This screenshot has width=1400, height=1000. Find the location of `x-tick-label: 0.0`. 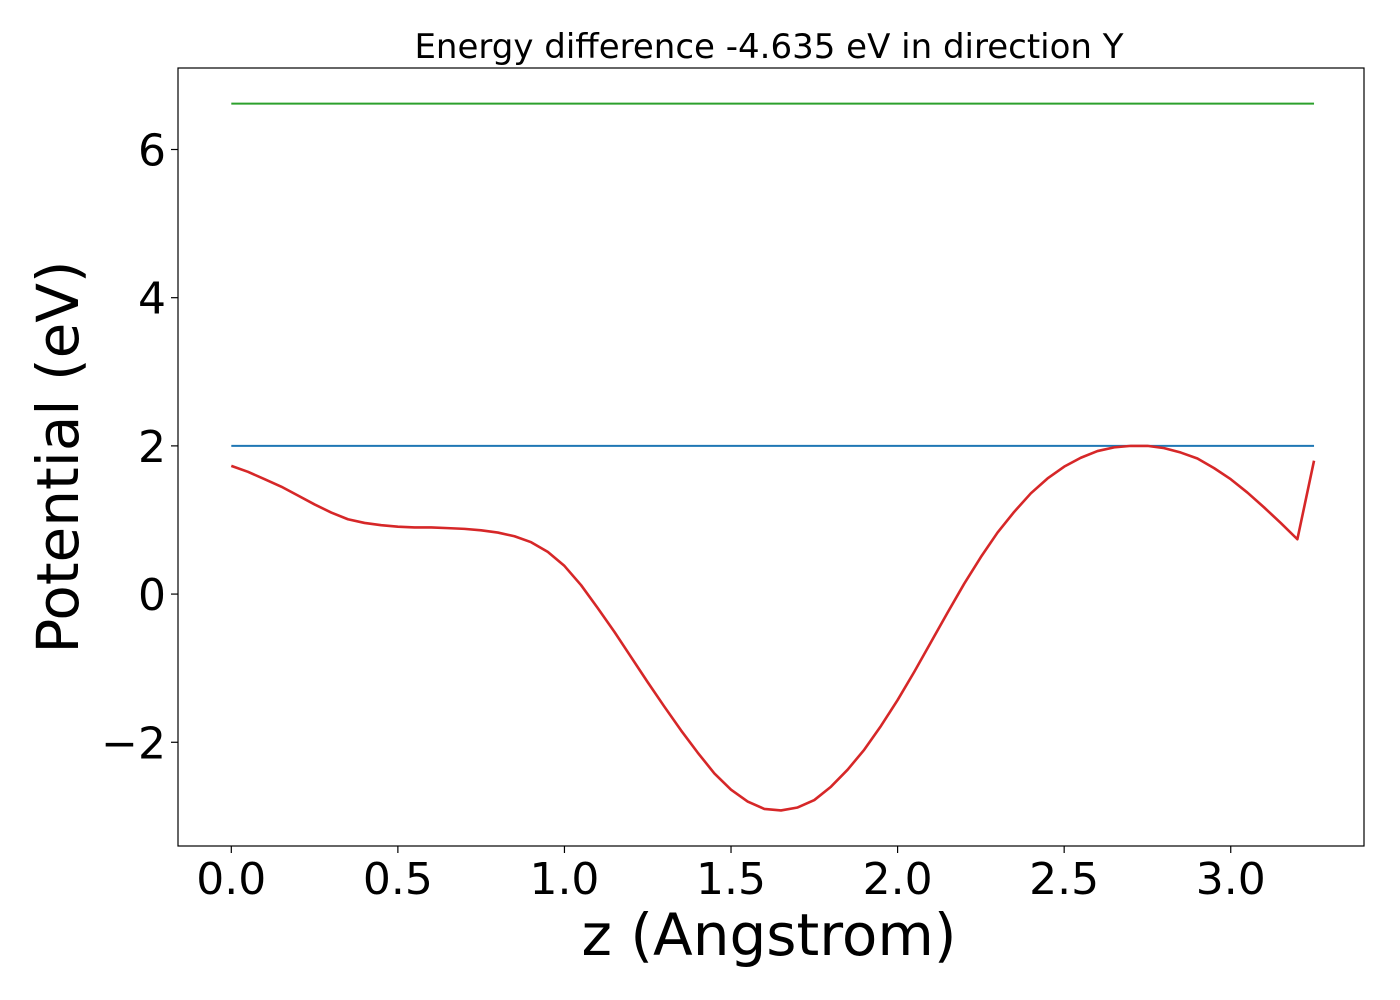

x-tick-label: 0.0 is located at coordinates (231, 879).